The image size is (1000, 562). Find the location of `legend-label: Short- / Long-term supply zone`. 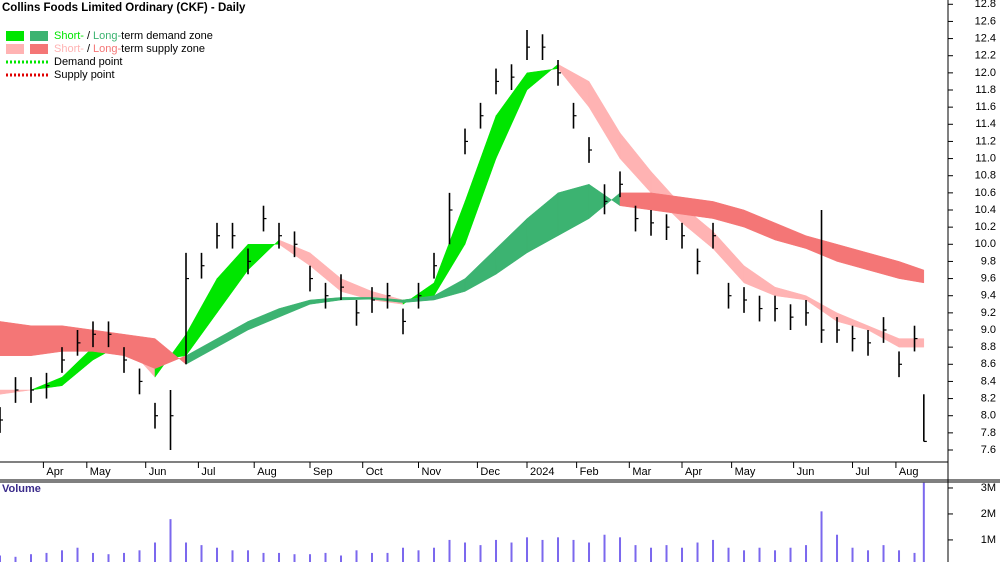

legend-label: Short- / Long-term supply zone is located at coordinates (129, 49).